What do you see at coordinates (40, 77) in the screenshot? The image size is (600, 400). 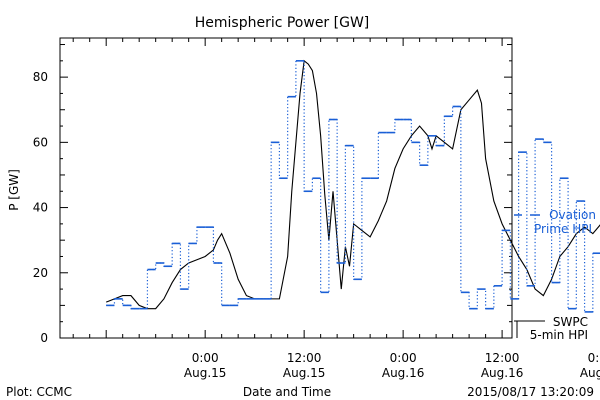 I see `y-tick-label: 80` at bounding box center [40, 77].